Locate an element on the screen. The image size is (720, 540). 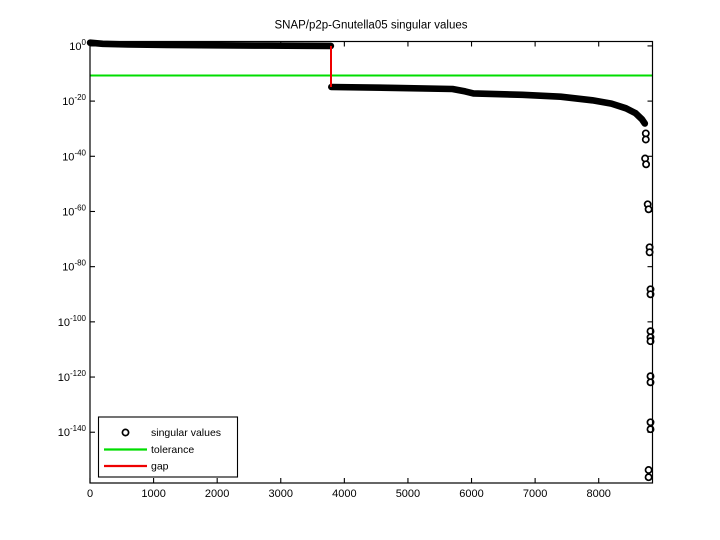
y-tick-label: 100 is located at coordinates (77, 45).